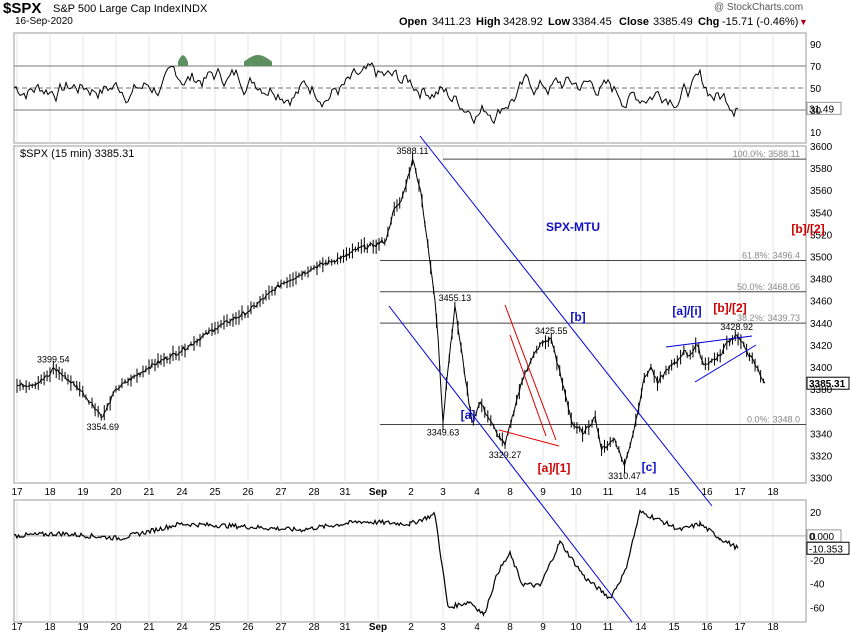 Image resolution: width=850 pixels, height=633 pixels. Describe the element at coordinates (103, 427) in the screenshot. I see `price-value-label: 3354.69` at that location.